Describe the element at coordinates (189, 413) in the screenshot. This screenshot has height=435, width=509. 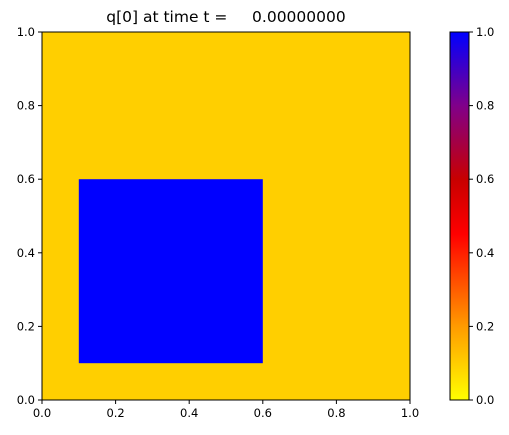
I see `x-tick-label: 0.4` at that location.